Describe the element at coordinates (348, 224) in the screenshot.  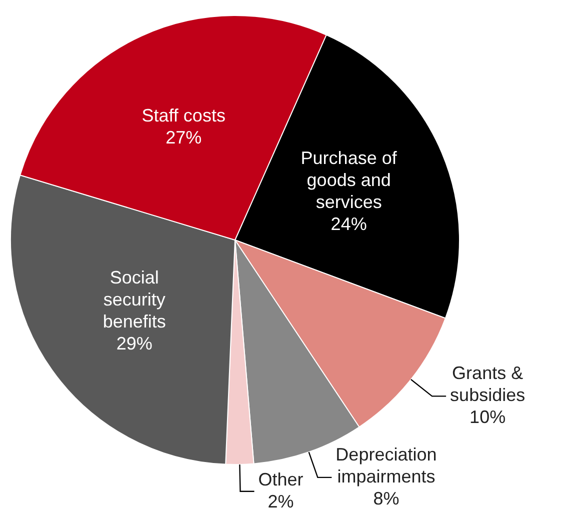
I see `data-label: 24%` at that location.